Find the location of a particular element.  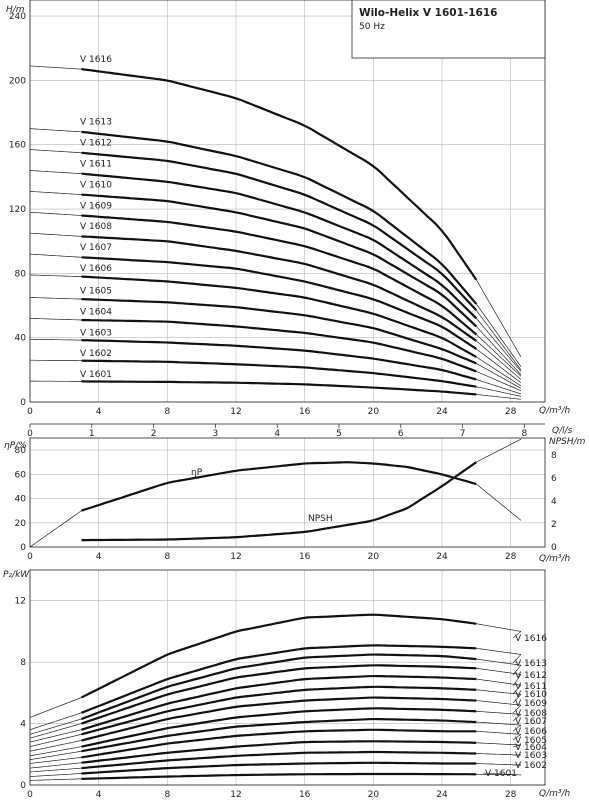

power-curve-v1604-ext-high is located at coordinates (499, 744).